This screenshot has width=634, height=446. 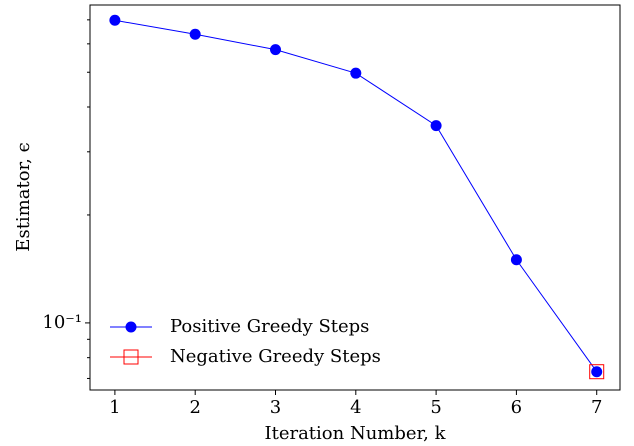 What do you see at coordinates (516, 407) in the screenshot?
I see `x-tick-label: 6` at bounding box center [516, 407].